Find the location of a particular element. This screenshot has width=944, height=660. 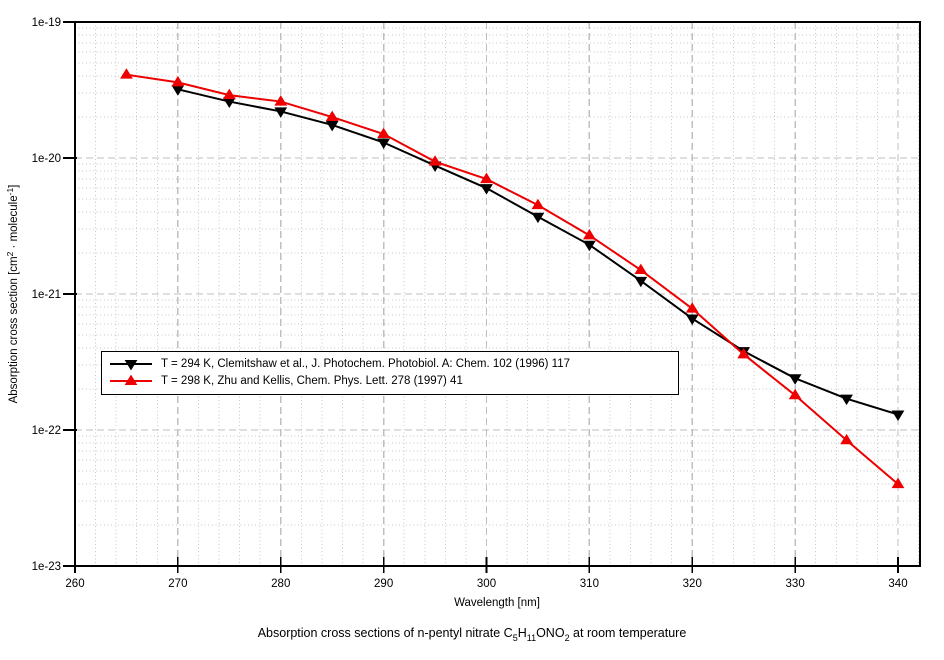

x-tick-labels: 260 270 280 290 300 310 320 330 340 is located at coordinates (486, 584).